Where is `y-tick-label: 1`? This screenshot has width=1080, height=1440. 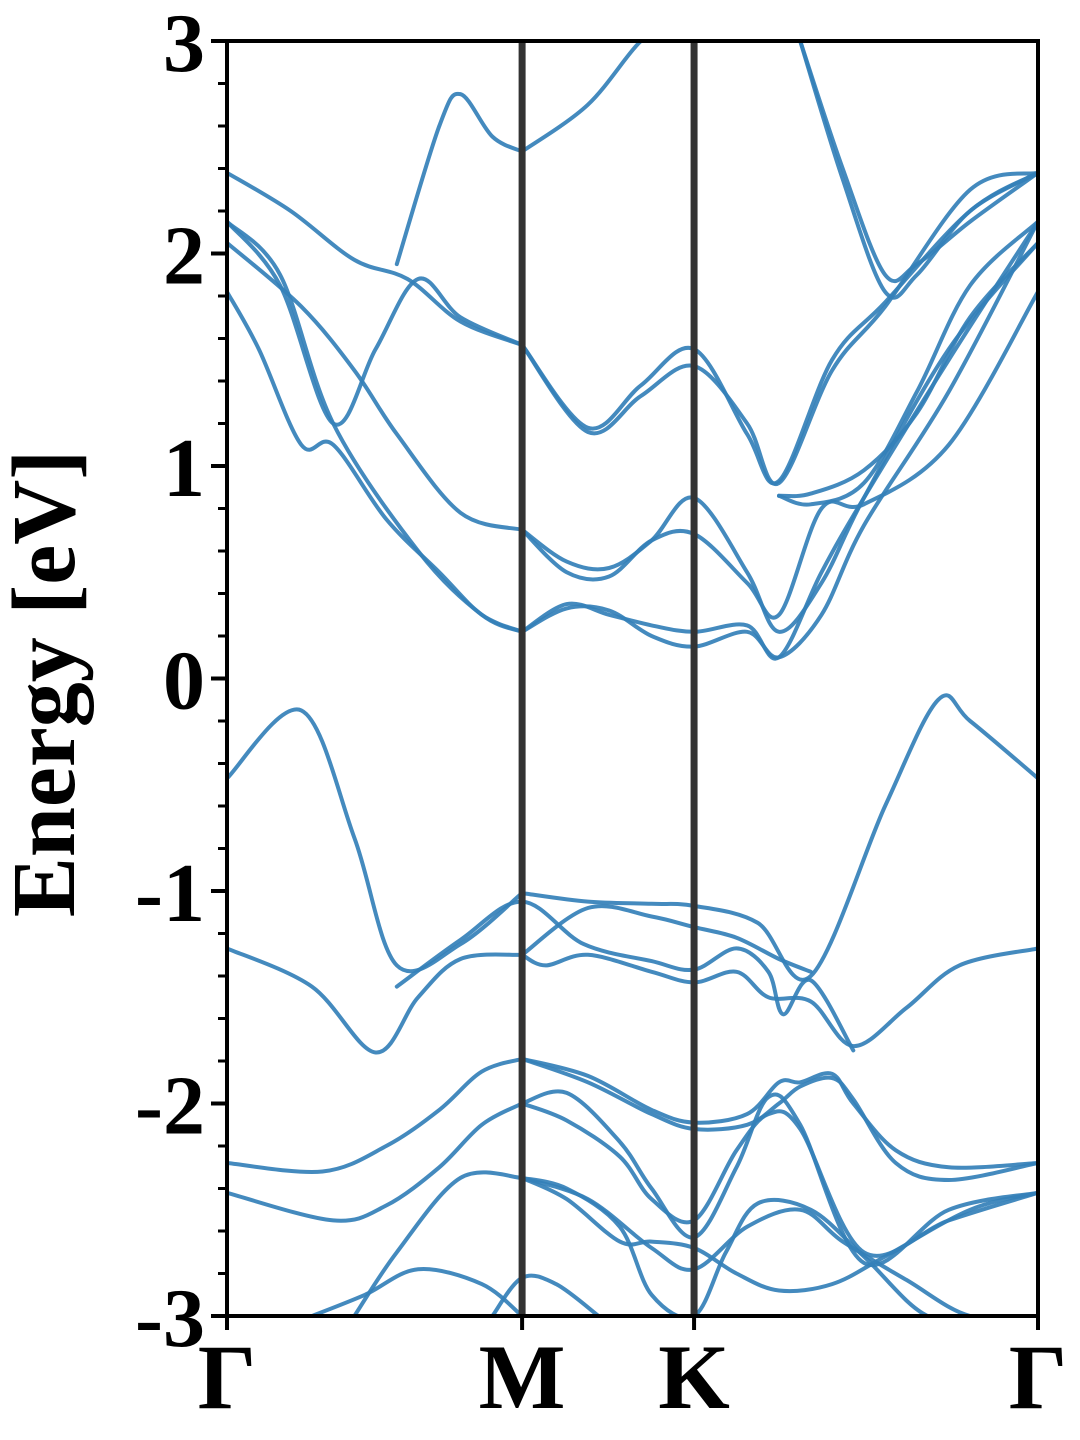 y-tick-label: 1 is located at coordinates (184, 468).